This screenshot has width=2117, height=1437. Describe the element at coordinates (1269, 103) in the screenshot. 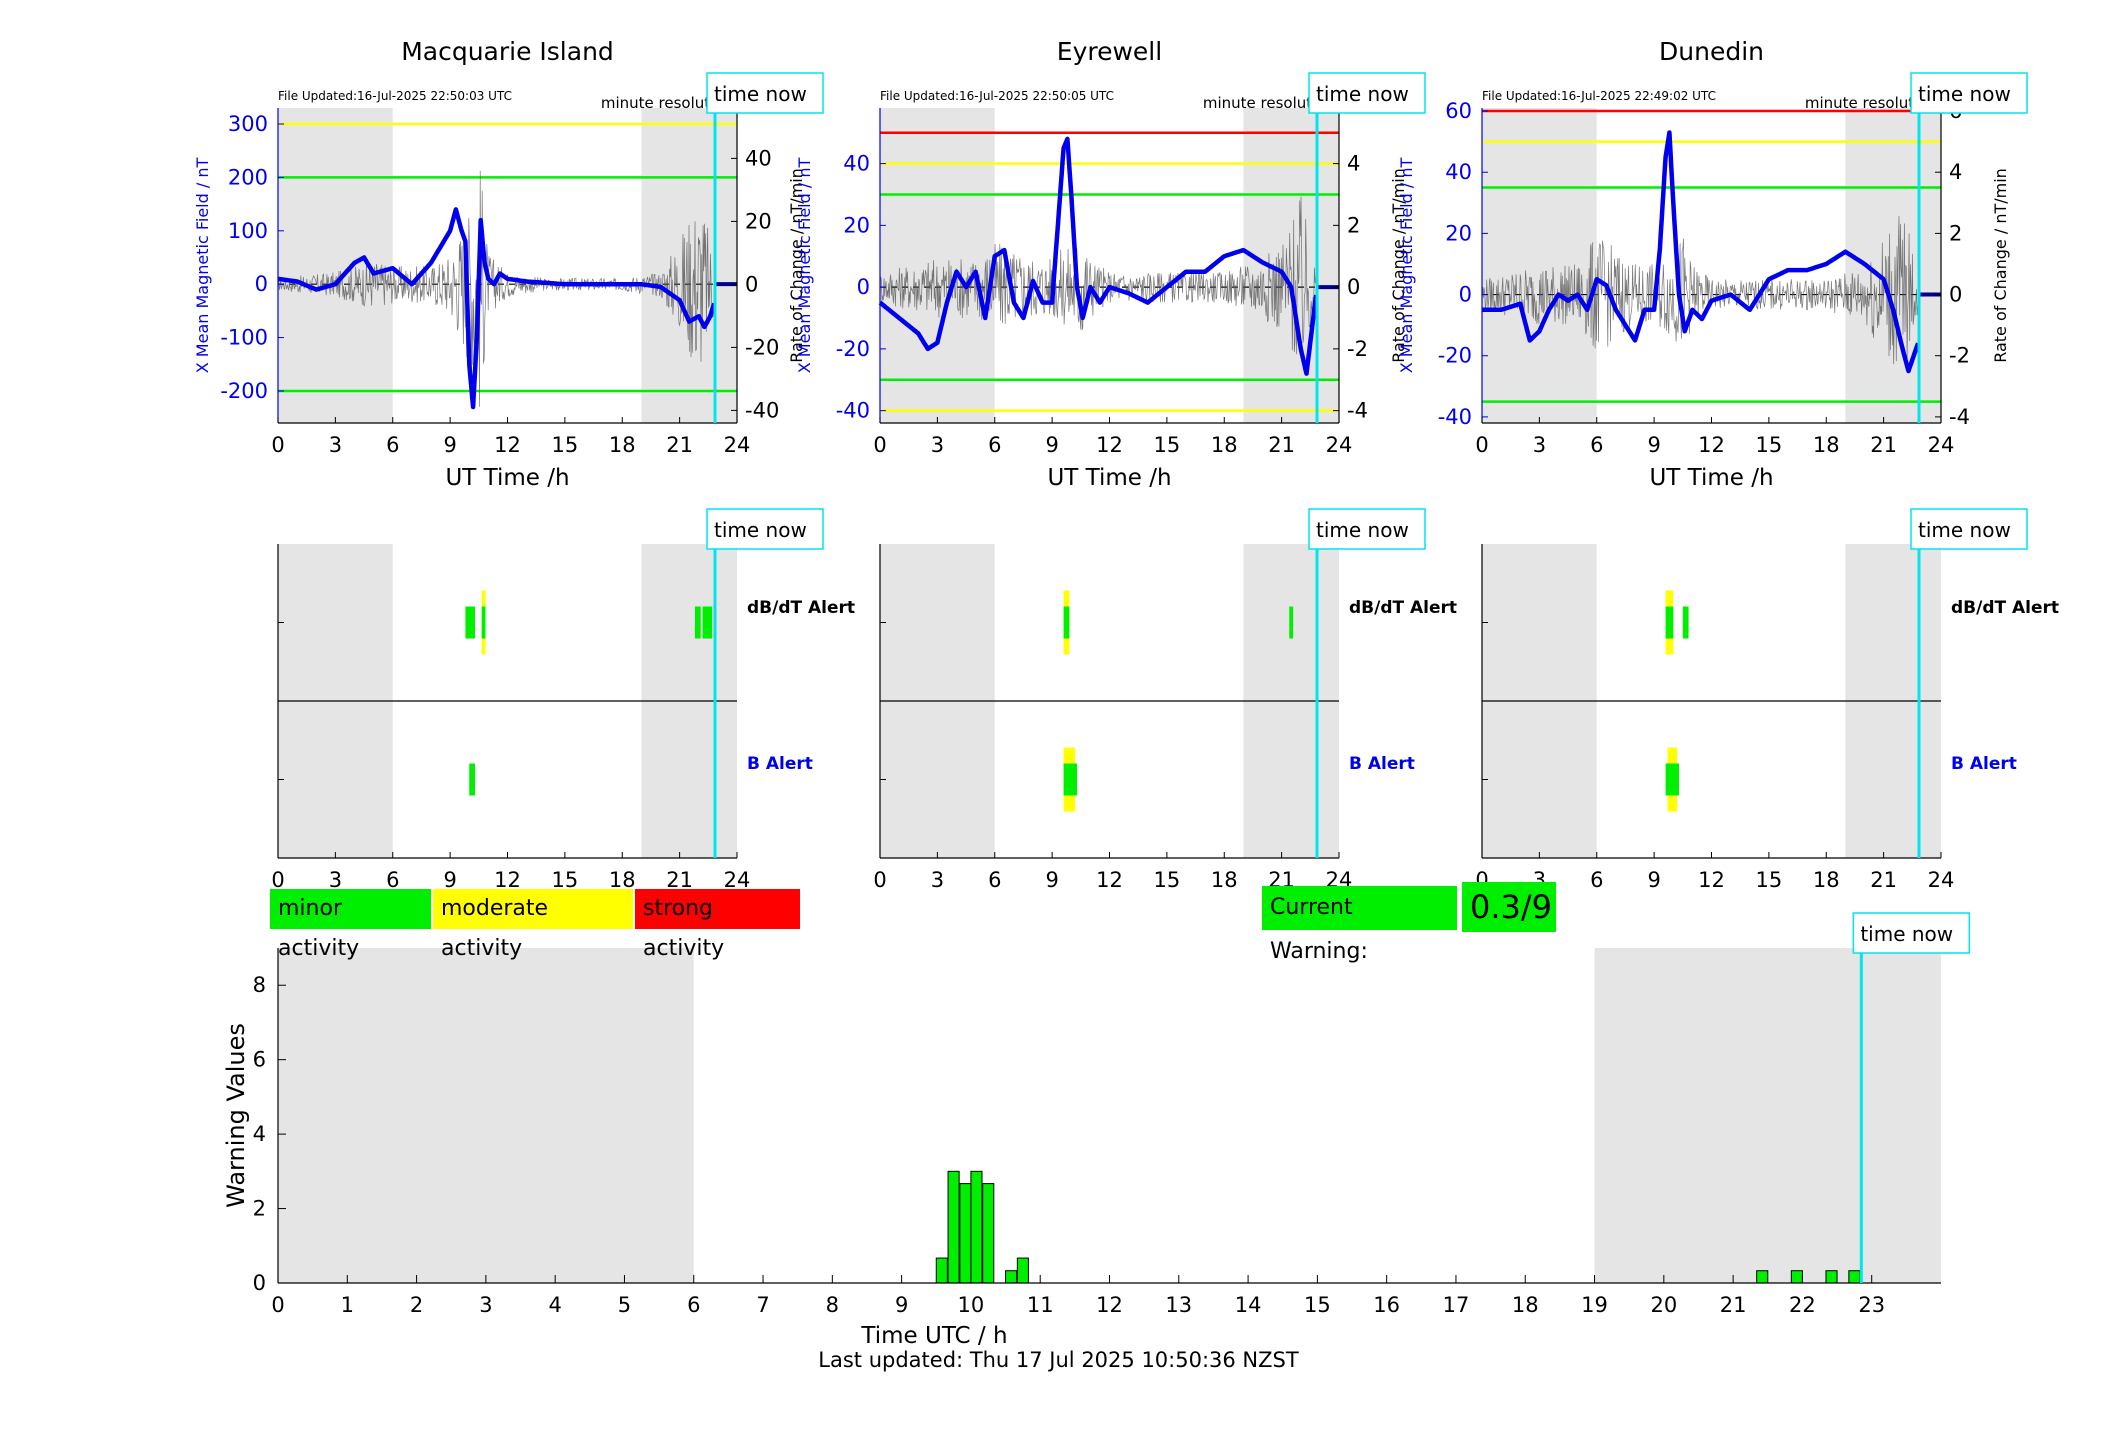

I see `resolution-label: minute resolution` at that location.